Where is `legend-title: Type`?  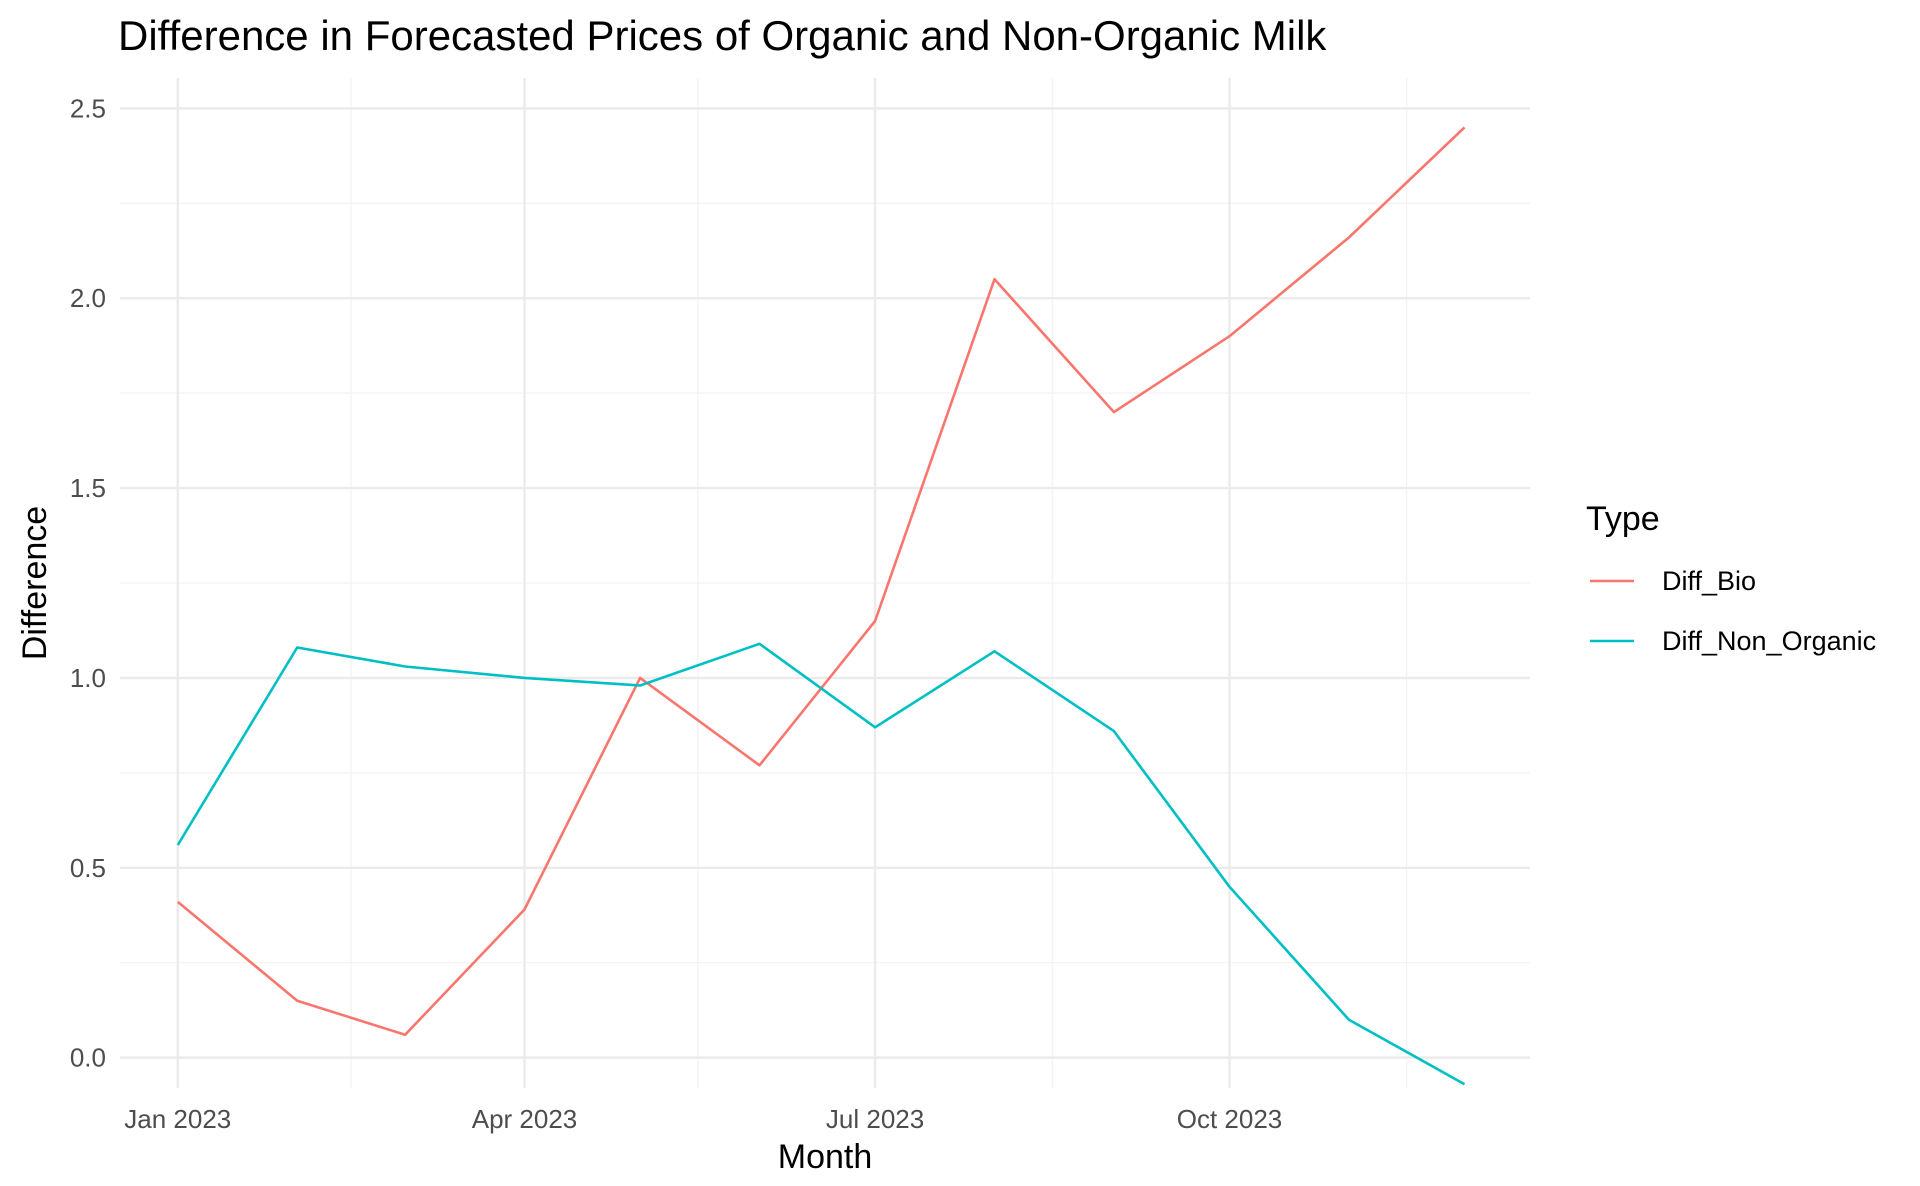 legend-title: Type is located at coordinates (1623, 519).